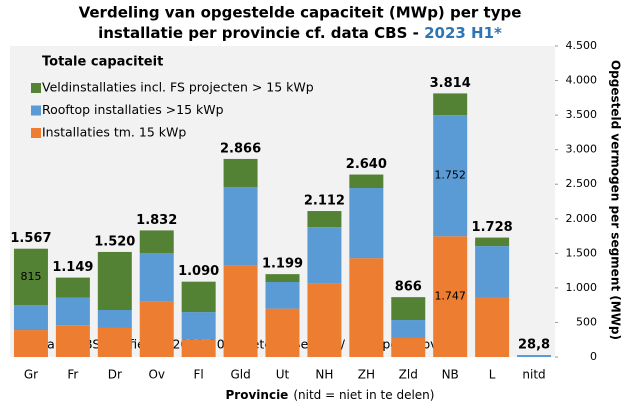 The image size is (631, 405). What do you see at coordinates (240, 148) in the screenshot?
I see `total-label: 2.866` at bounding box center [240, 148].